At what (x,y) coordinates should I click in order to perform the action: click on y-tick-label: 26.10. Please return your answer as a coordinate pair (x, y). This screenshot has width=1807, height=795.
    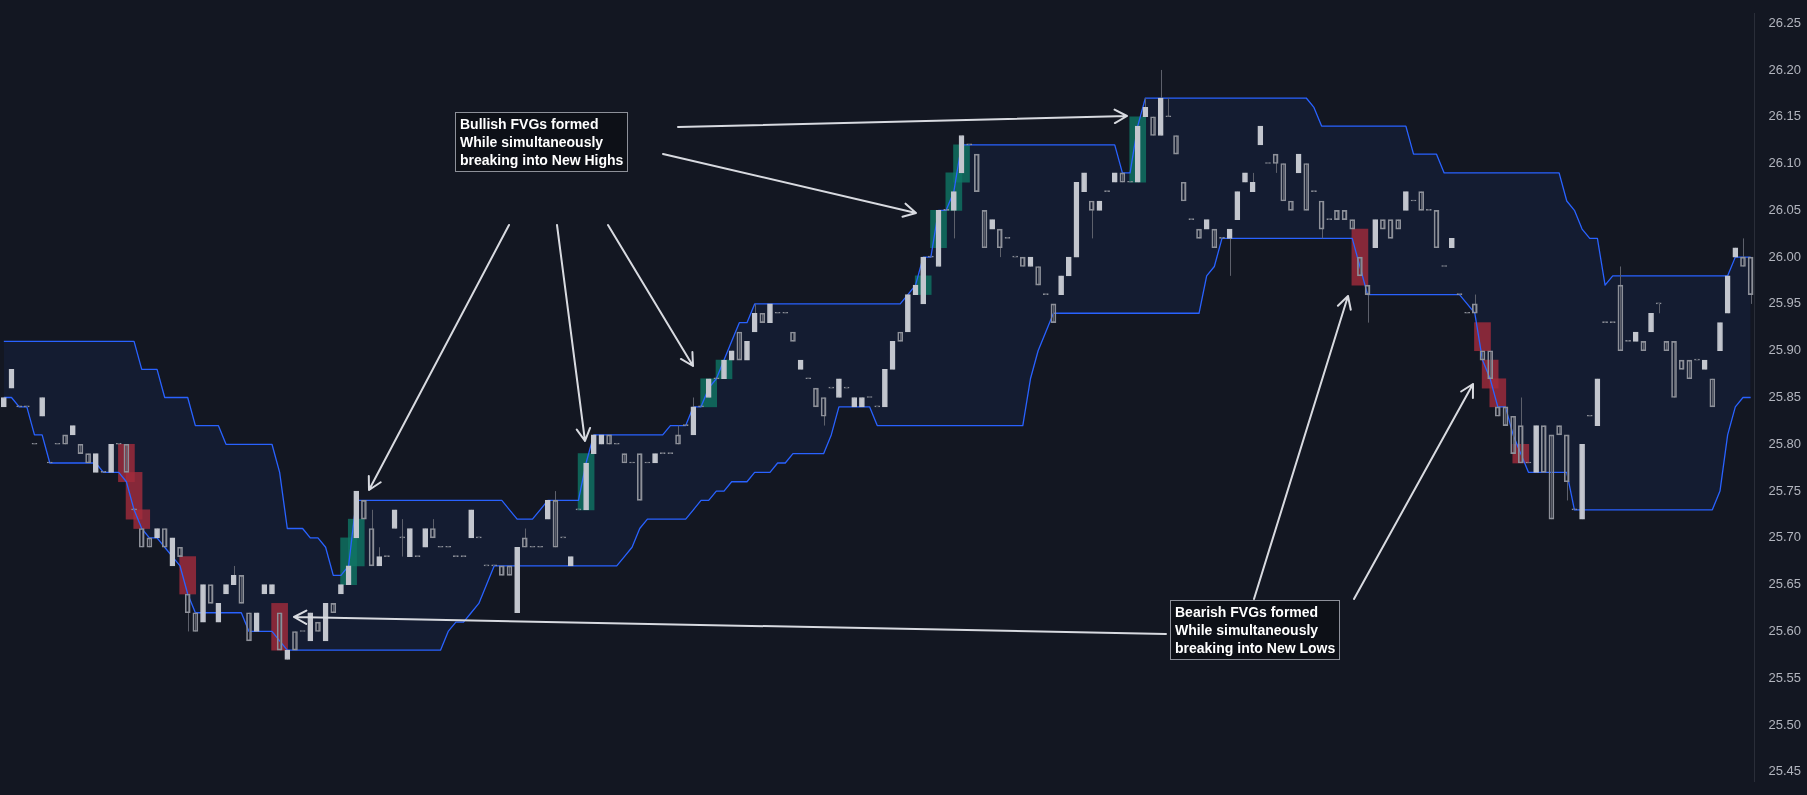
    Looking at the image, I should click on (1785, 163).